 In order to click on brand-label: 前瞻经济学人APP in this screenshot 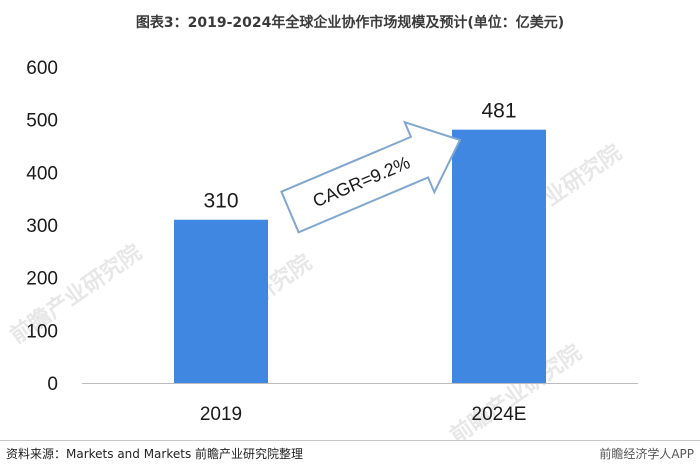, I will do `click(646, 454)`.